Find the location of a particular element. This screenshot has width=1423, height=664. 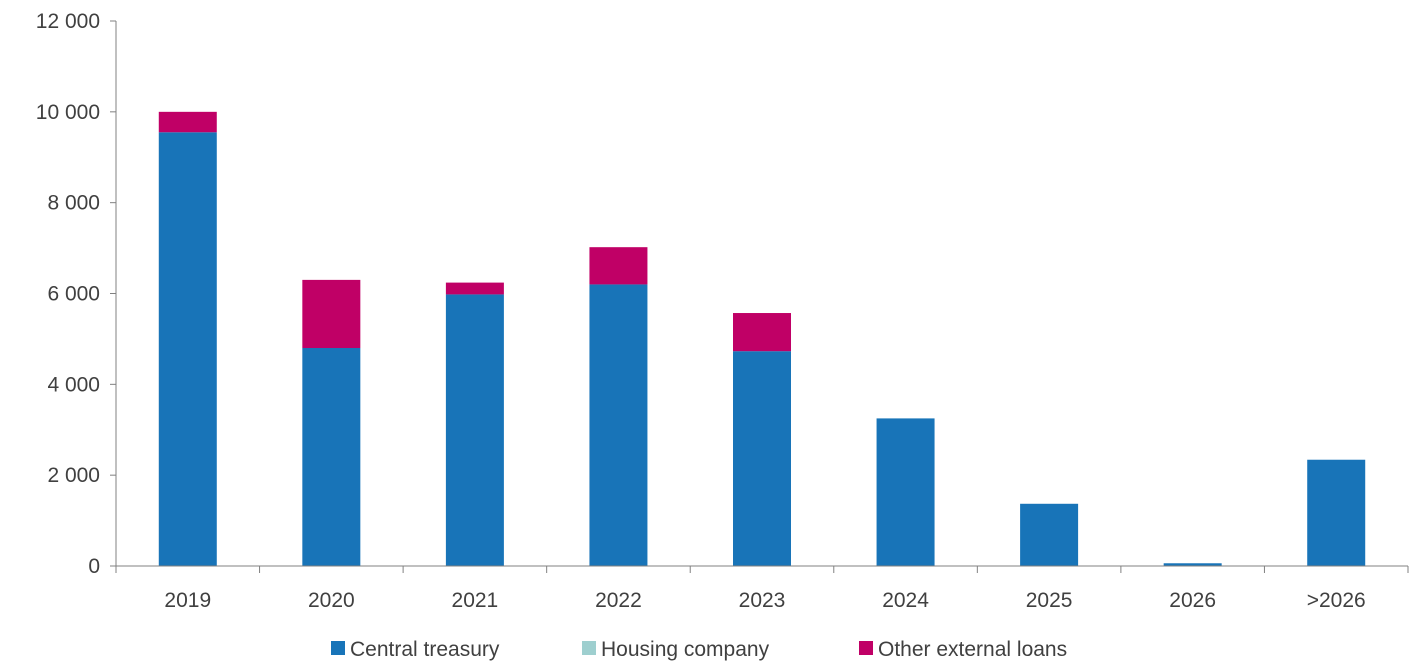

x-tick-label: 2024 is located at coordinates (905, 600).